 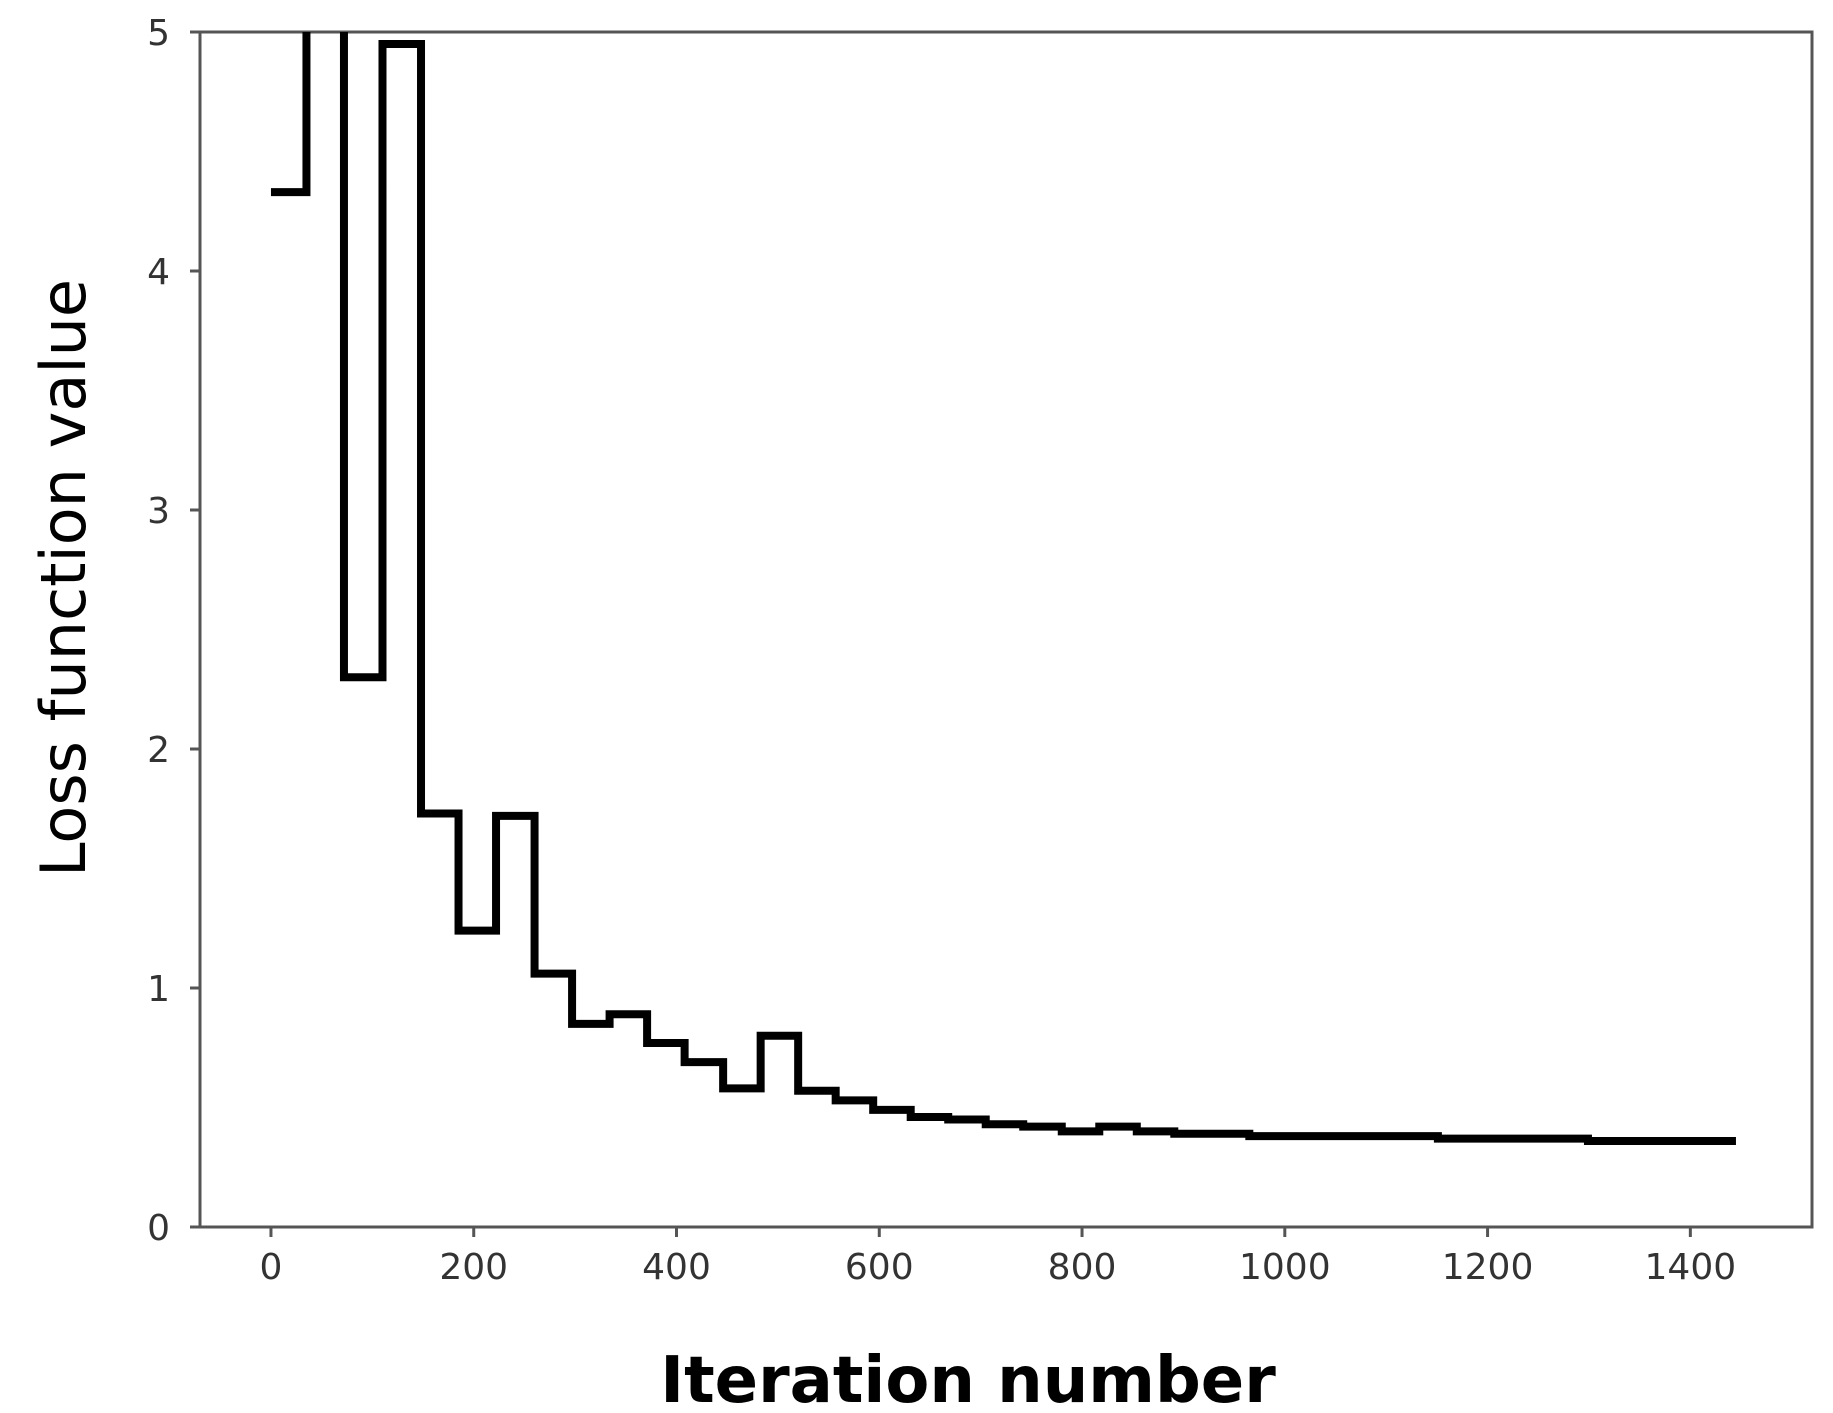 I want to click on x-axis-ticks: 0 200 400 600 800 1000 1200 1400, so click(x=998, y=1257).